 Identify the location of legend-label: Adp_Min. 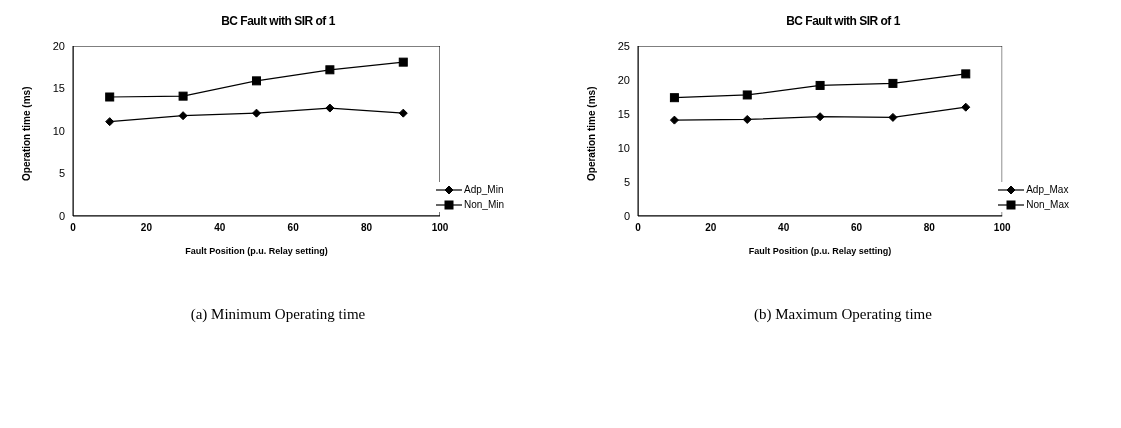
(483, 189).